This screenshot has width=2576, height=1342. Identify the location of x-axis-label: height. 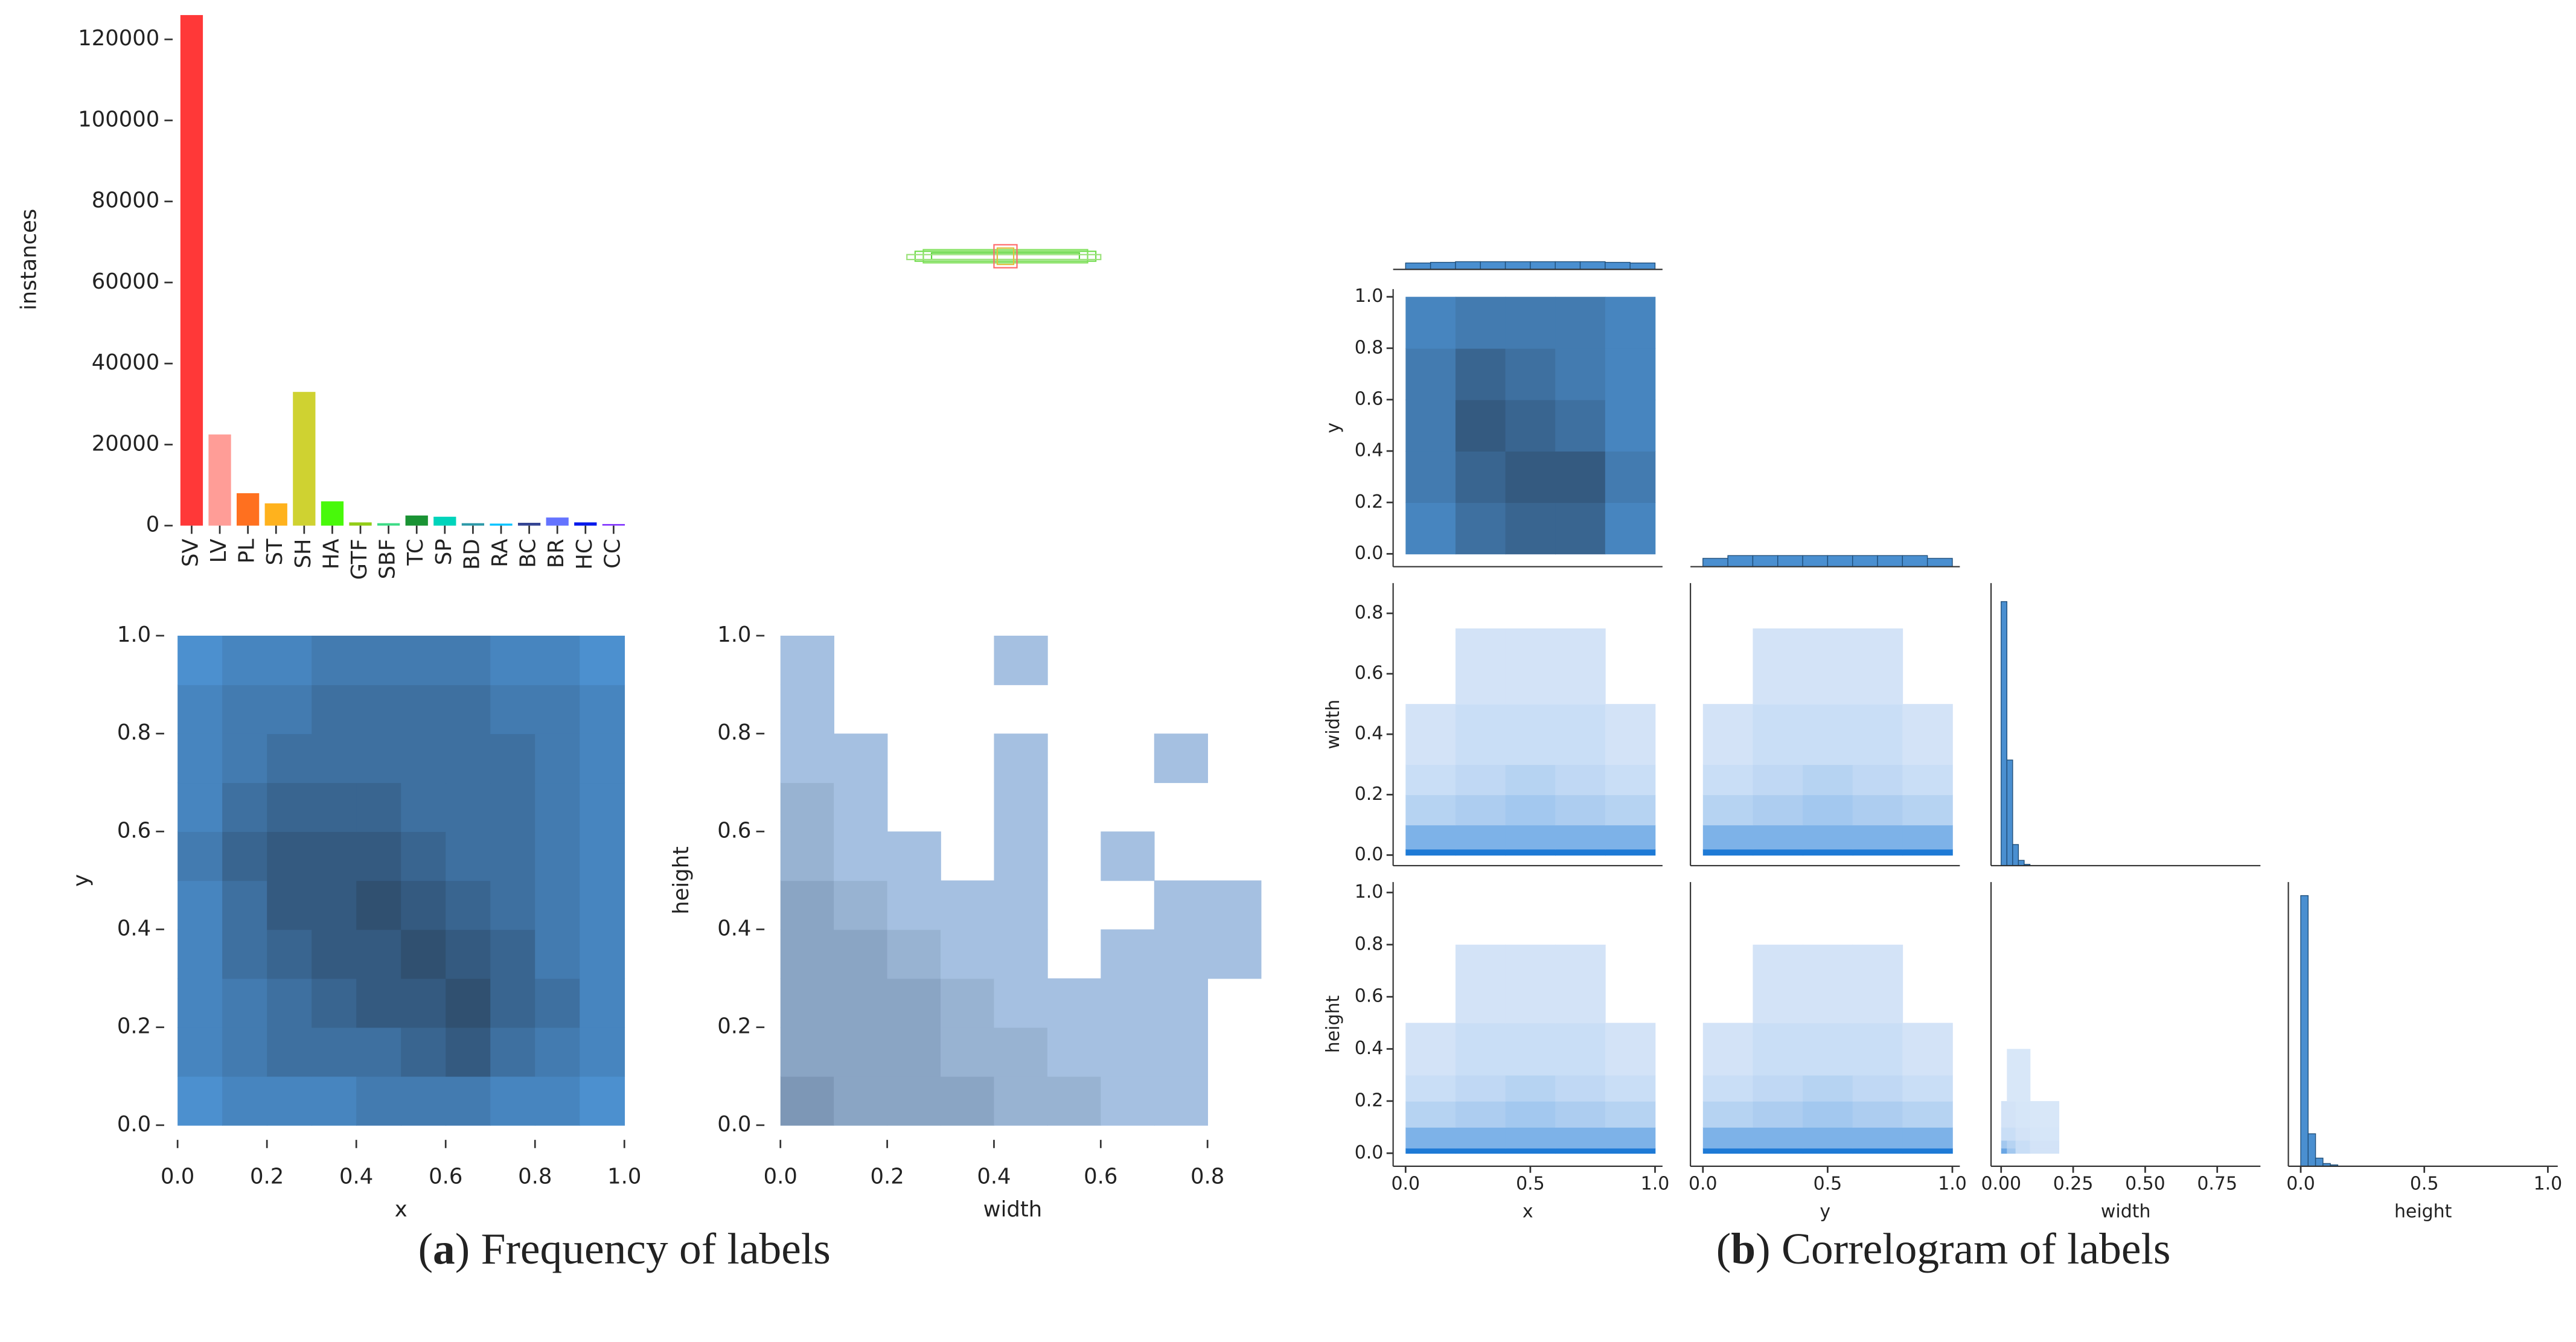
(2423, 1212).